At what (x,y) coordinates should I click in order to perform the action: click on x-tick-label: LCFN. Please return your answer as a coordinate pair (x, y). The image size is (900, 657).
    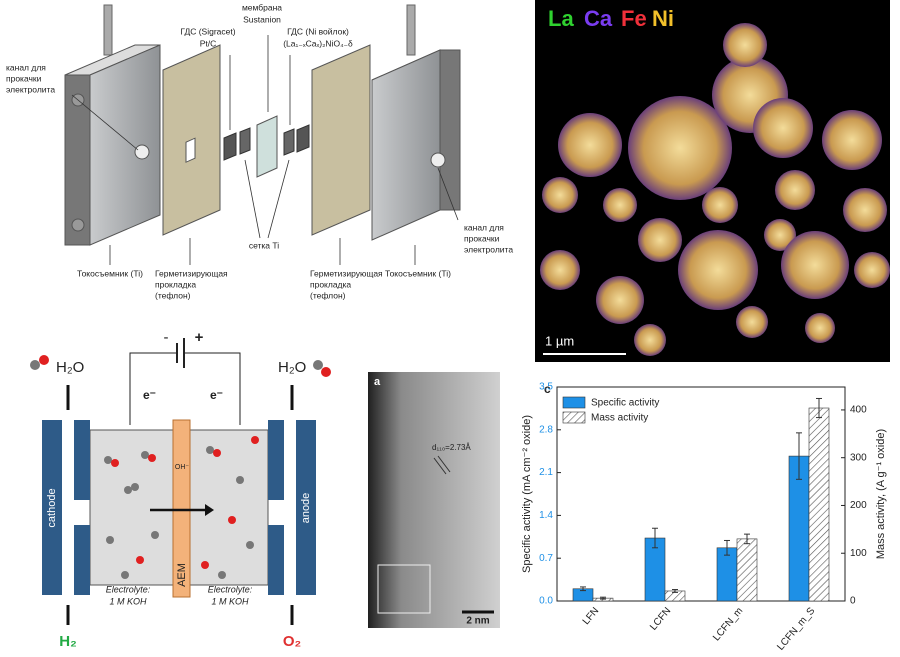
    Looking at the image, I should click on (660, 619).